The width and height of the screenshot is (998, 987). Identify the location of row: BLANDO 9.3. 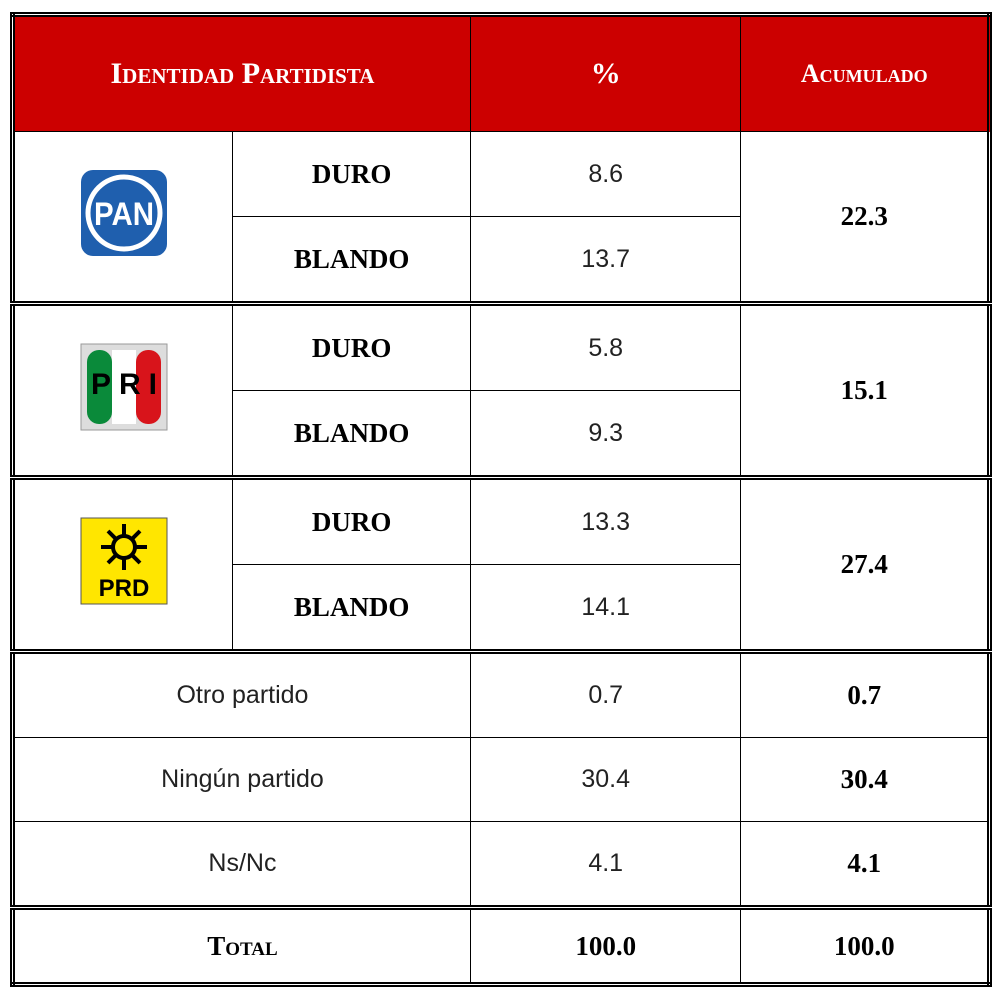
(501, 434).